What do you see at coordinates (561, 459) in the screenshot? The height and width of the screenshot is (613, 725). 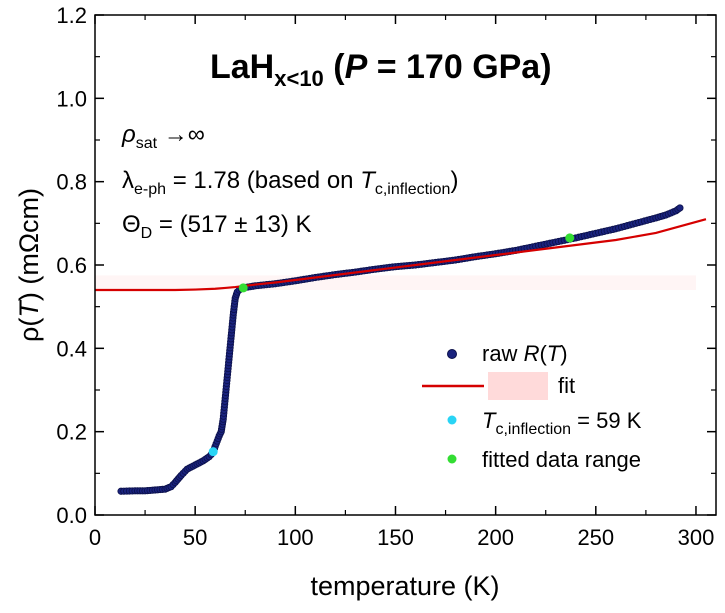 I see `legend-fitted-range-label: fitted data range` at bounding box center [561, 459].